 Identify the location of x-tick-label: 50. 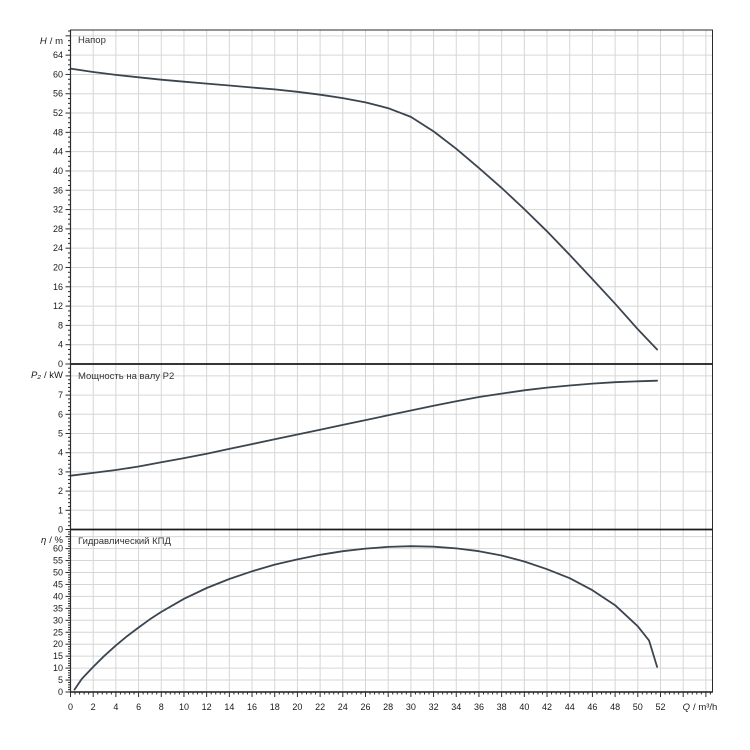
(638, 707).